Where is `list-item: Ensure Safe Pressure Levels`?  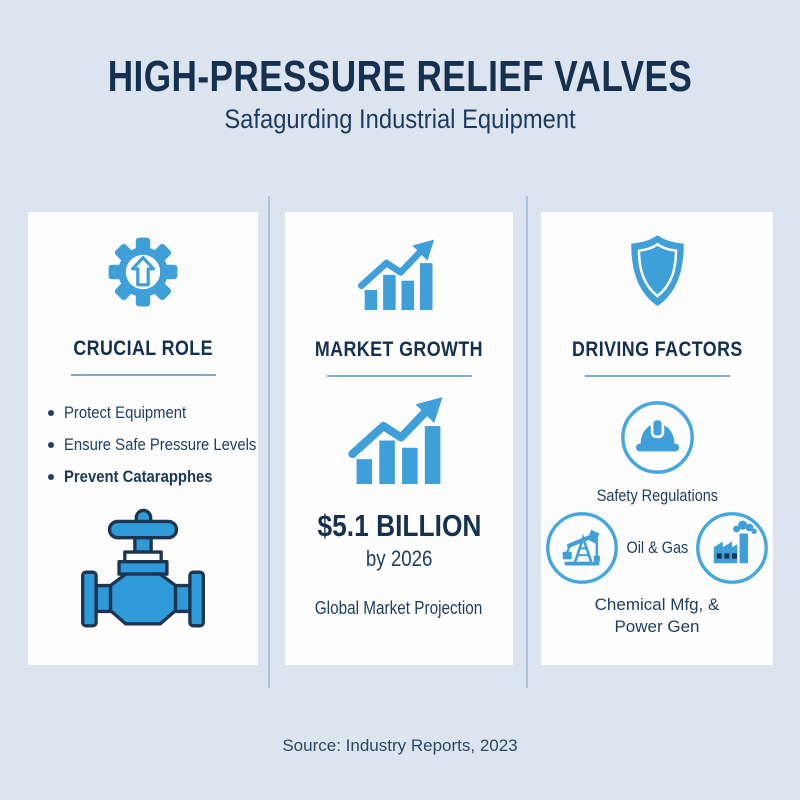
list-item: Ensure Safe Pressure Levels is located at coordinates (153, 445).